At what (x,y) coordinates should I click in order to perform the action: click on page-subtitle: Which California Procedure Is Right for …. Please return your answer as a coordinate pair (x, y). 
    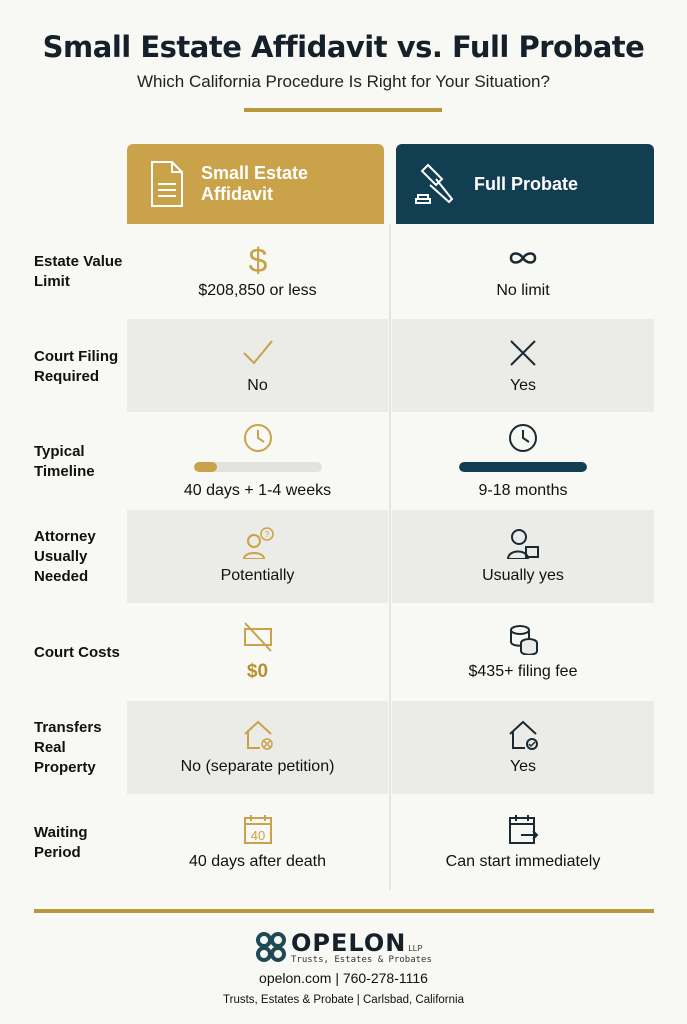
    Looking at the image, I should click on (343, 81).